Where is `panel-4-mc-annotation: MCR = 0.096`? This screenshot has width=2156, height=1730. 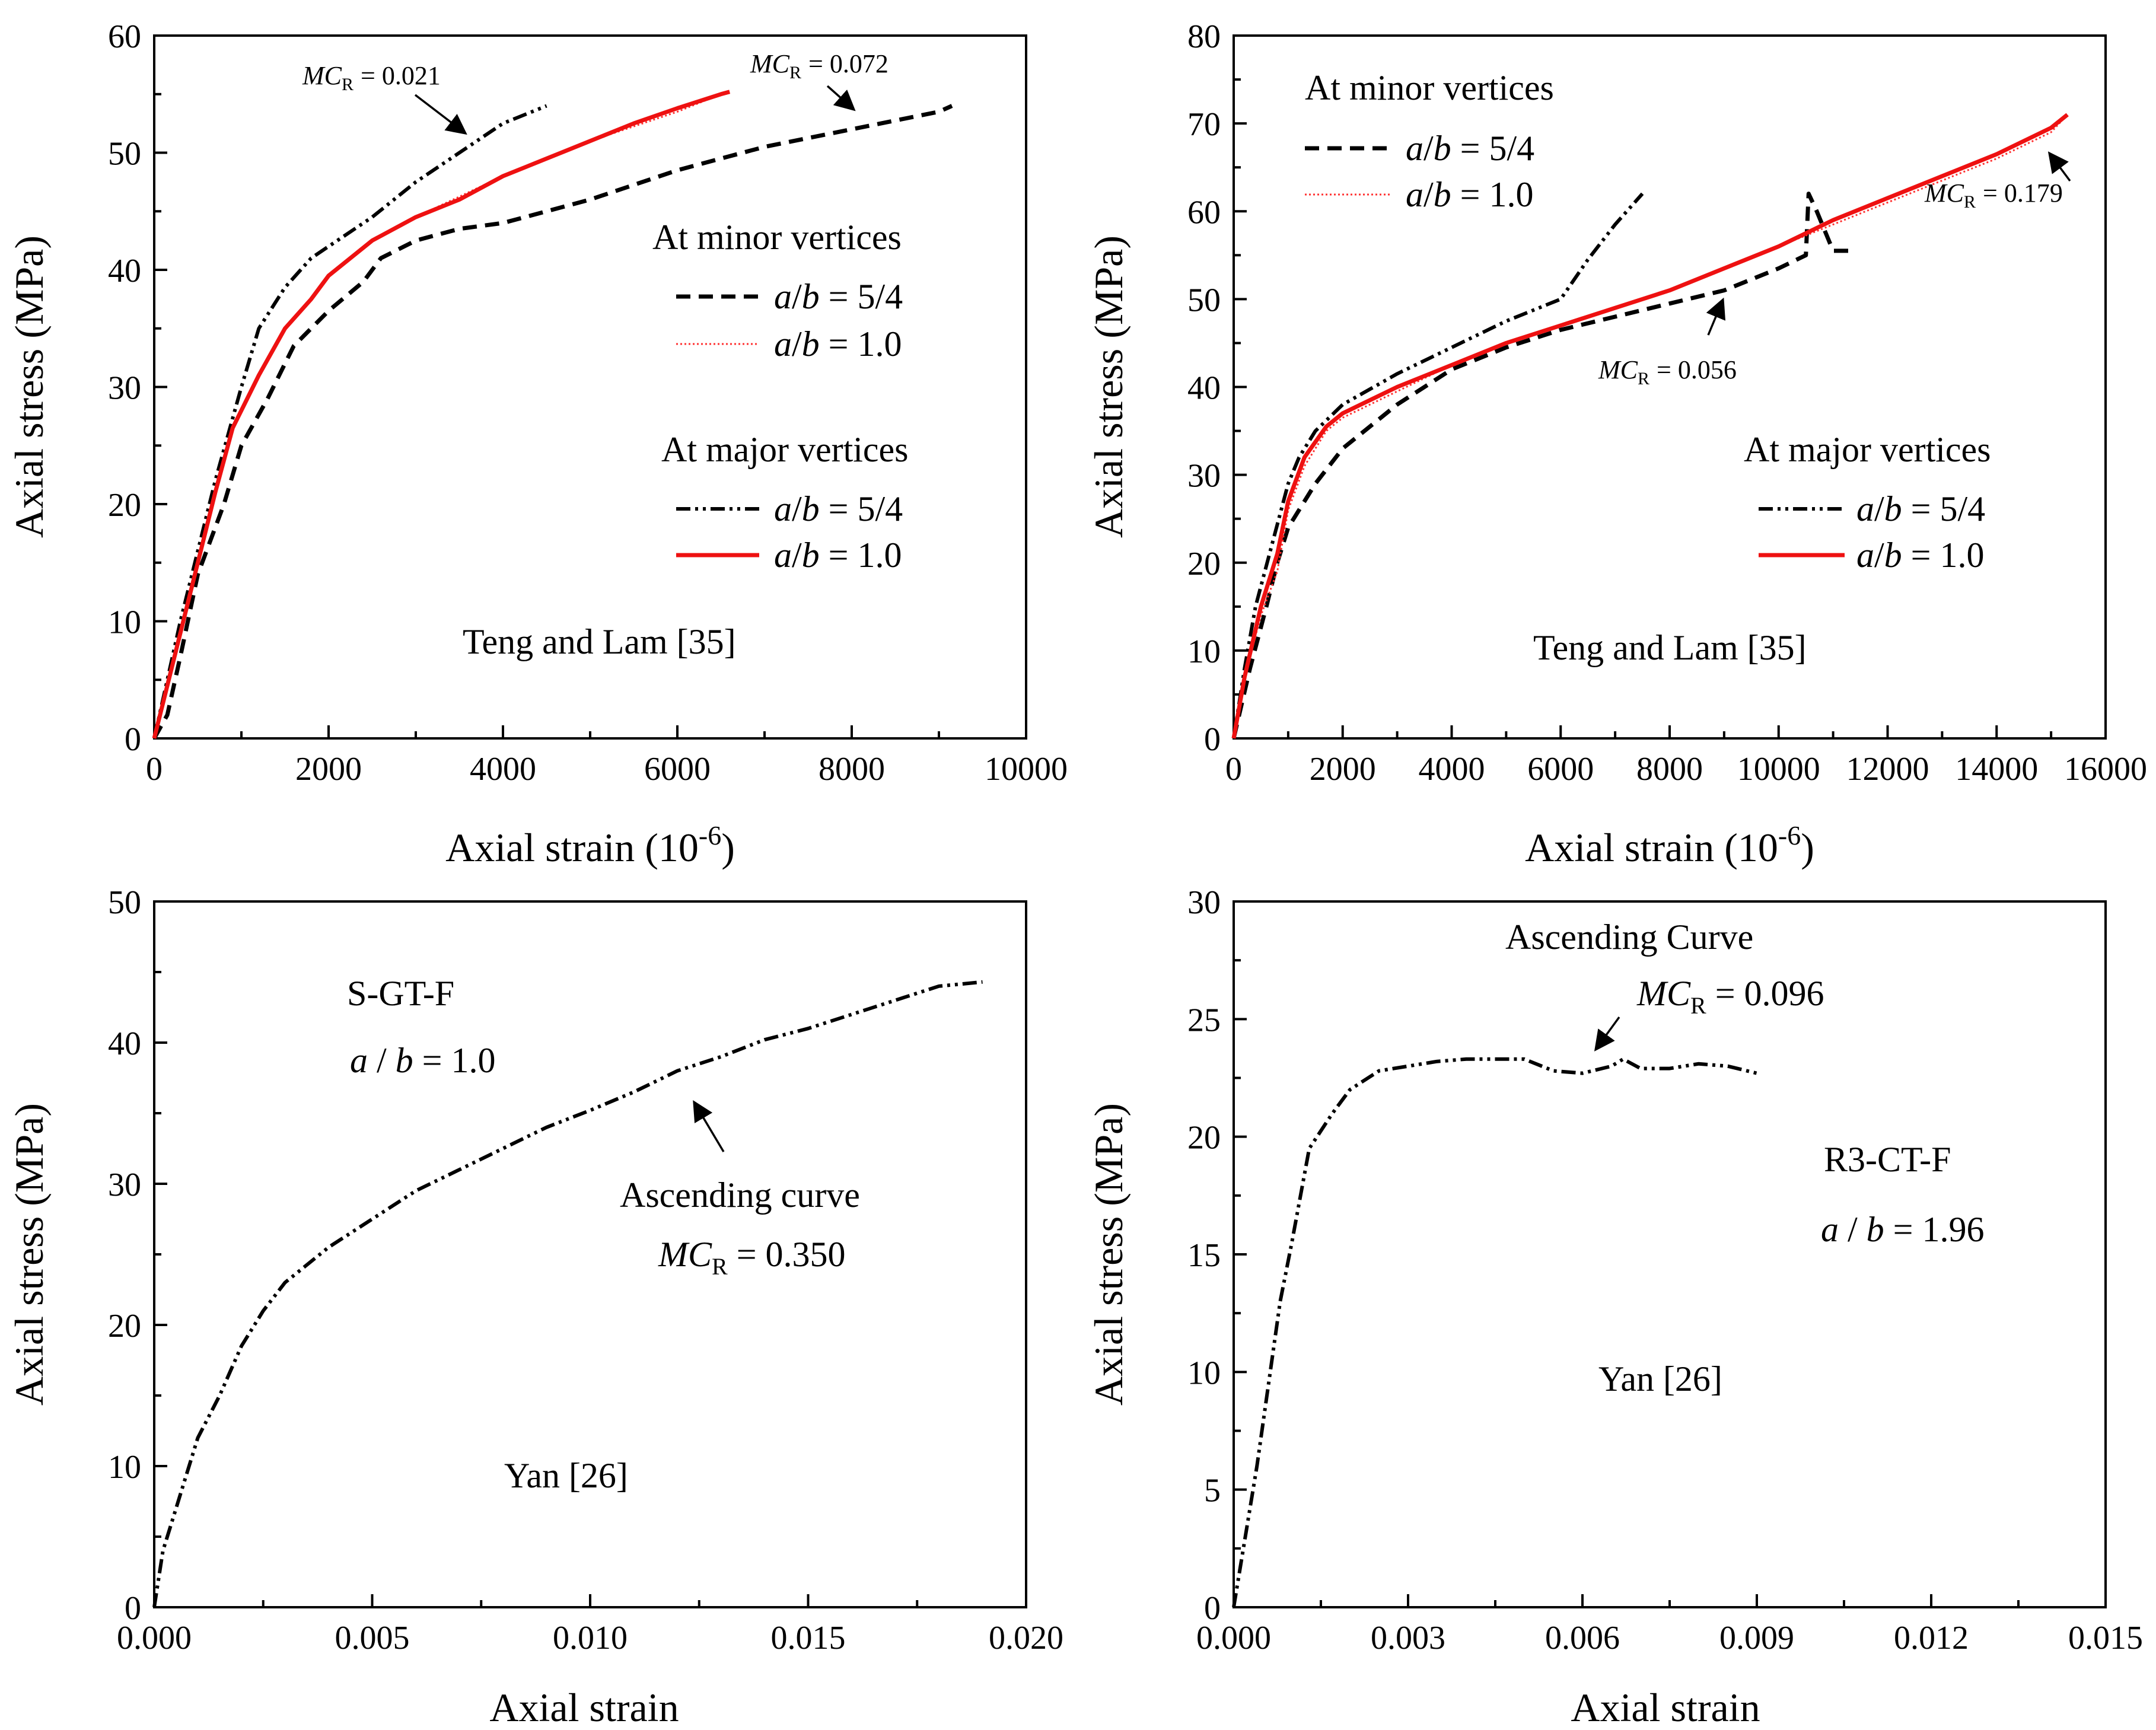 panel-4-mc-annotation: MCR = 0.096 is located at coordinates (1730, 996).